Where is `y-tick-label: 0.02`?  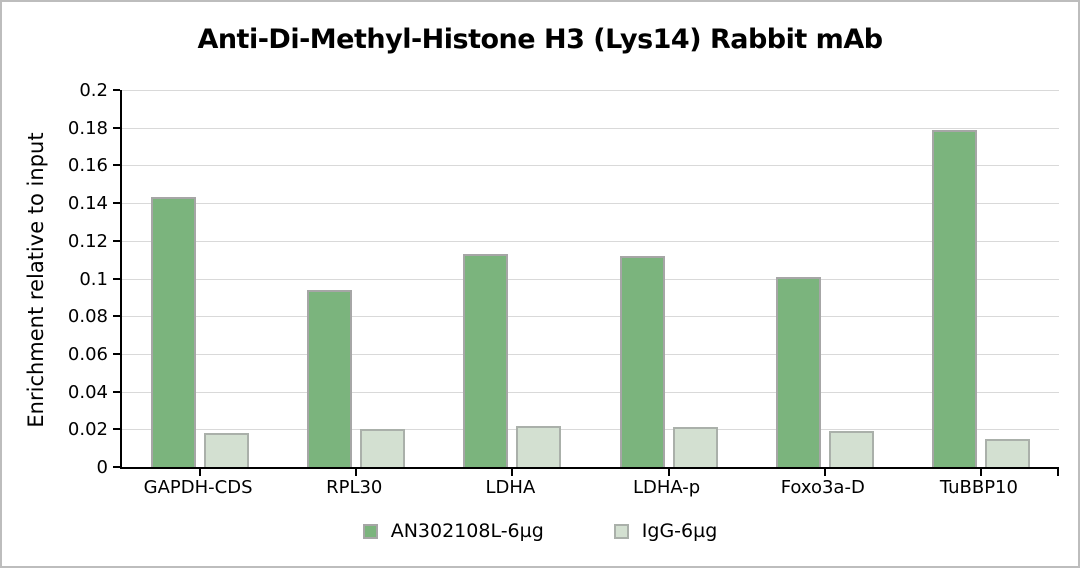 y-tick-label: 0.02 is located at coordinates (87, 430).